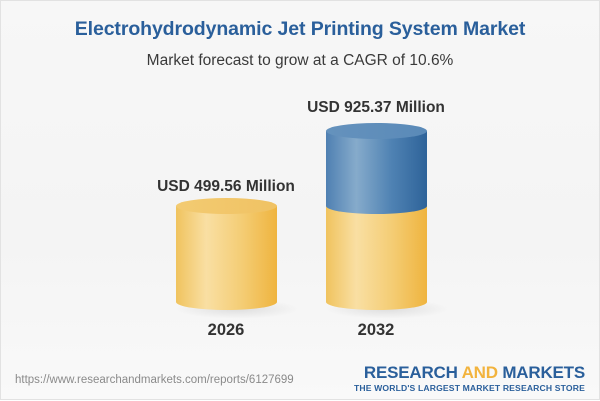  I want to click on bar-2026, so click(237, 258).